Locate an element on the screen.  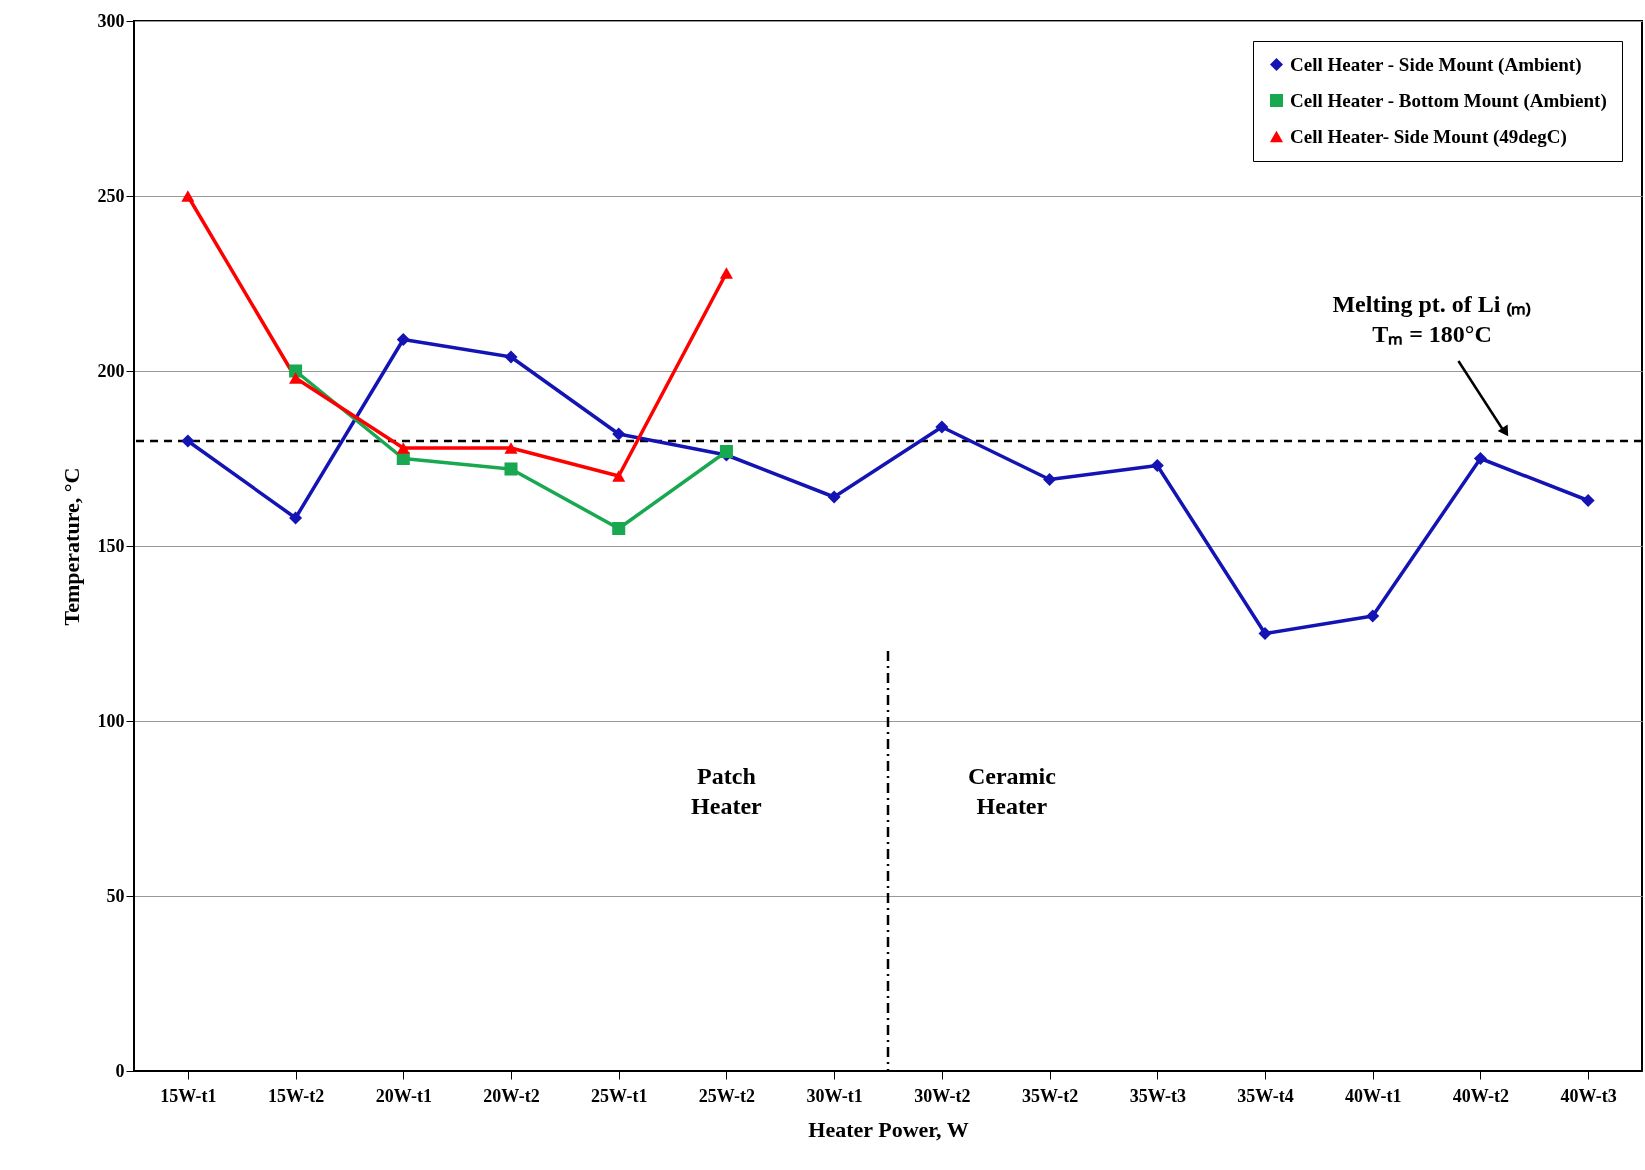
y-tick-label: 150 is located at coordinates (111, 545).